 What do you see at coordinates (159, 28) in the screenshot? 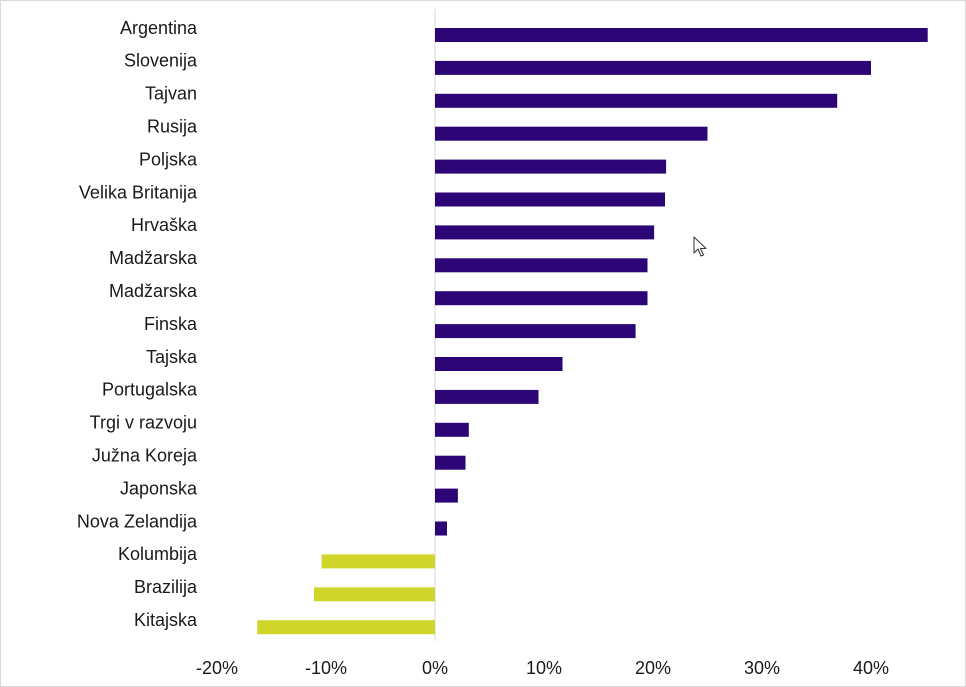
I see `category-label: Argentina` at bounding box center [159, 28].